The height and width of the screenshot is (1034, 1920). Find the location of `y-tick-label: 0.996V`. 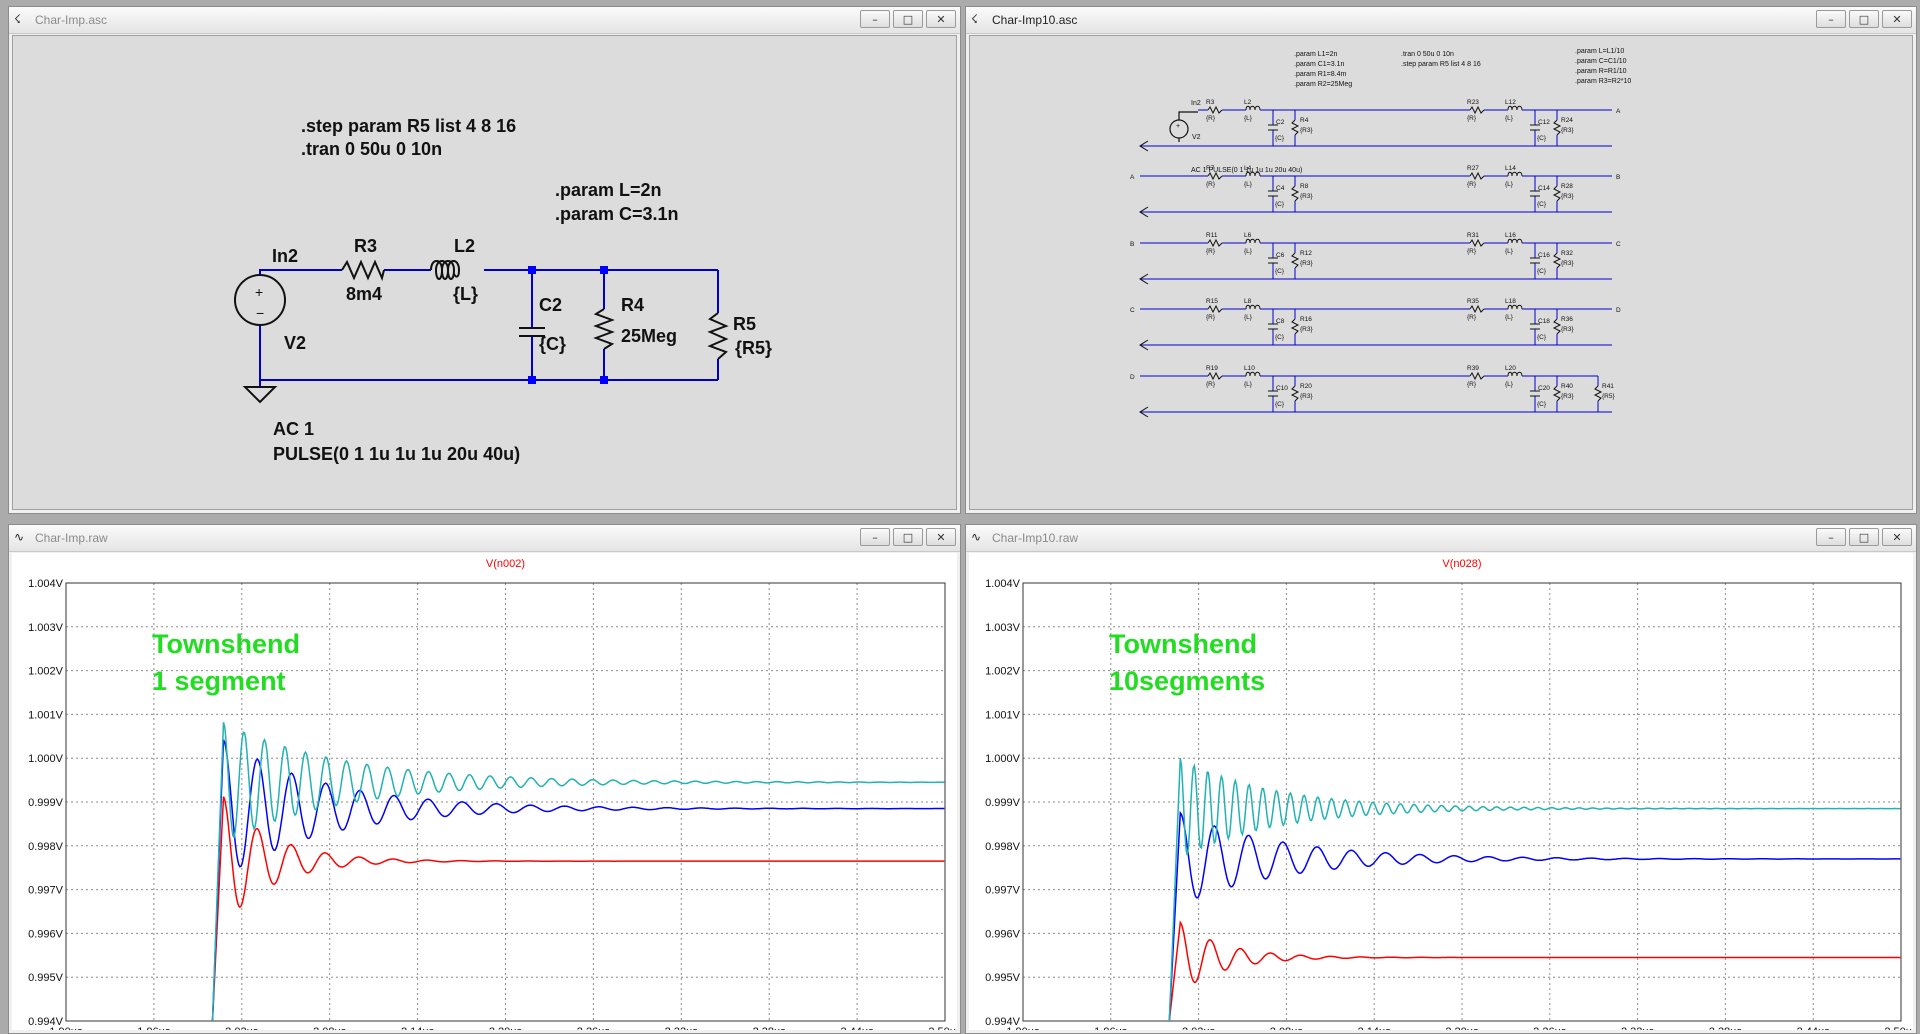

y-tick-label: 0.996V is located at coordinates (46, 934).